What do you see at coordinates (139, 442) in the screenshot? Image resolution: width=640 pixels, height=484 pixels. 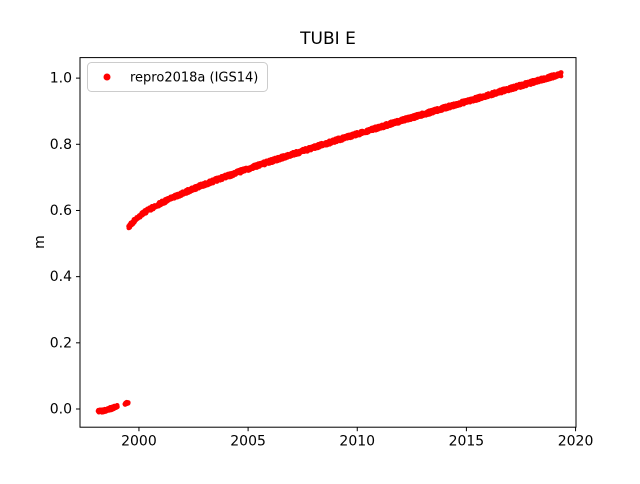 I see `x-tick-label-2000: 2000` at bounding box center [139, 442].